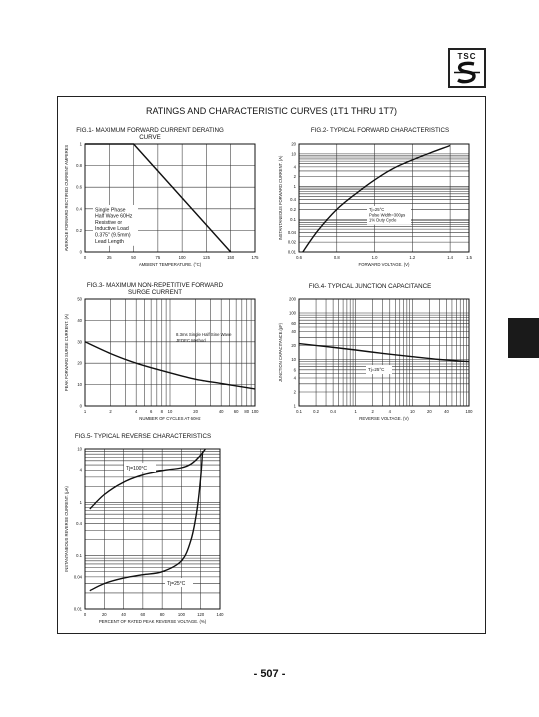  I want to click on fig2-annotation-line: Tj=25°C, so click(376, 209).